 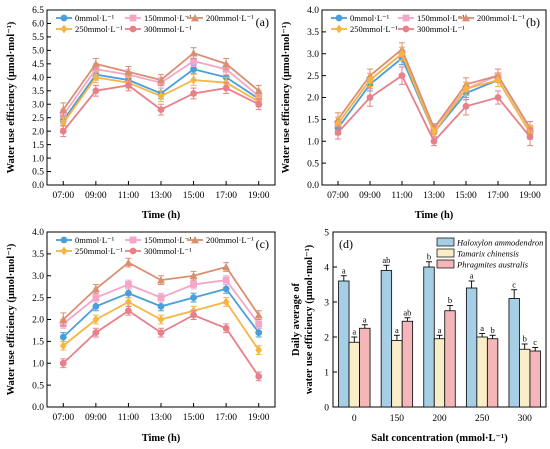 I want to click on y-tick-label: 5.5, so click(x=38, y=38).